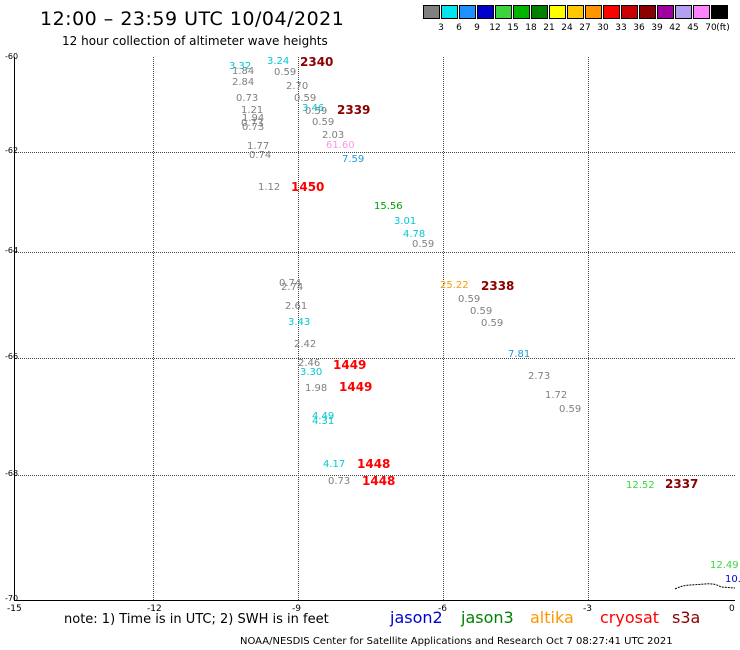  I want to click on pass-time-label: 2340, so click(317, 62).